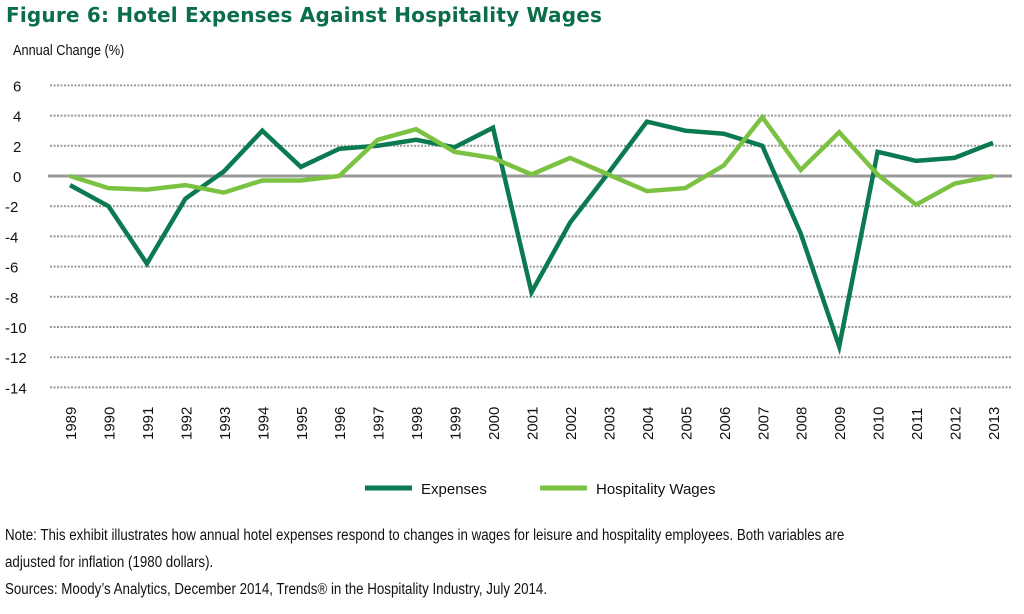  Describe the element at coordinates (11, 268) in the screenshot. I see `y-tick-label: -6` at that location.